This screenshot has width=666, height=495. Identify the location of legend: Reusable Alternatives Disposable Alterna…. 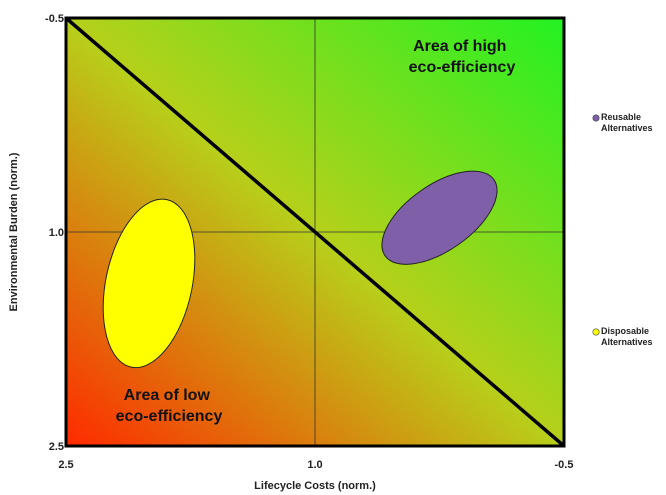
(622, 229).